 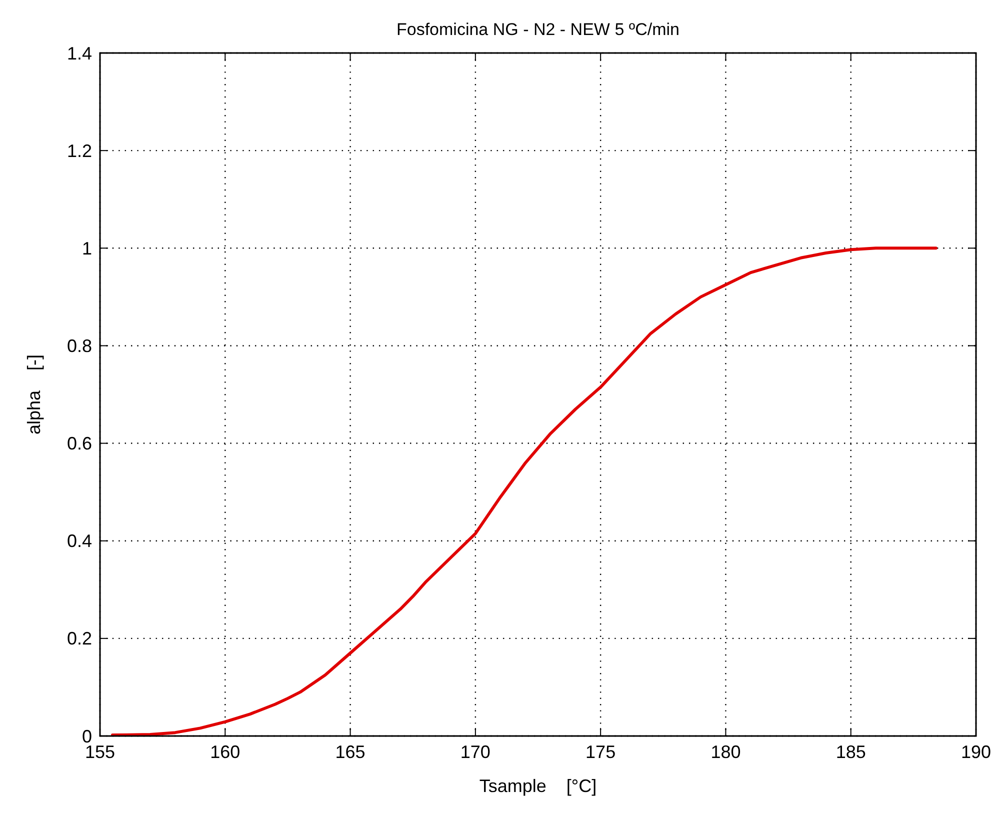 What do you see at coordinates (79, 444) in the screenshot?
I see `y-tick-label: 0.6` at bounding box center [79, 444].